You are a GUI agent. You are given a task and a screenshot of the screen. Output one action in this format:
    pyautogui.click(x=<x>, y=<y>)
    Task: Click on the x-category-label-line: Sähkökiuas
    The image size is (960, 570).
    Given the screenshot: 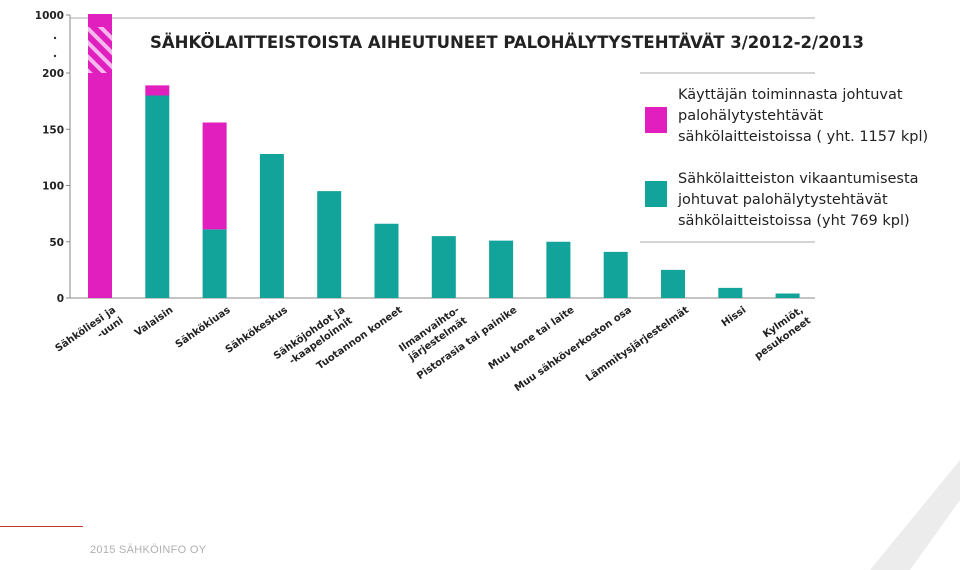 What is the action you would take?
    pyautogui.click(x=203, y=328)
    